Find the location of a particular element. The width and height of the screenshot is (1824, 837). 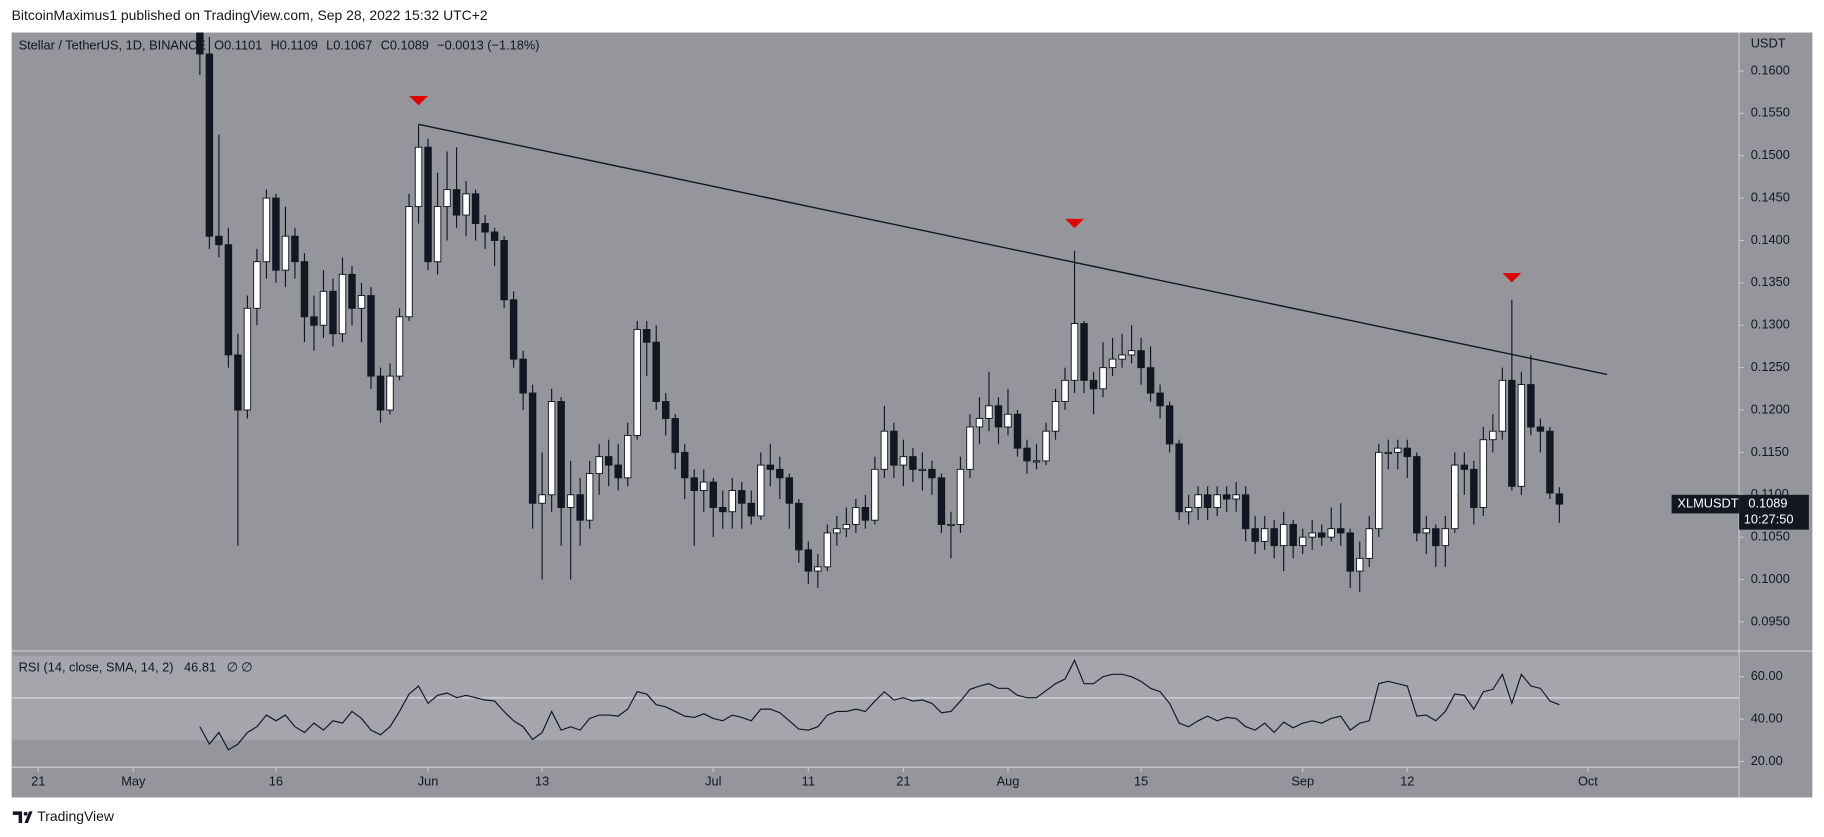

x-tick-label: 16 is located at coordinates (276, 781).